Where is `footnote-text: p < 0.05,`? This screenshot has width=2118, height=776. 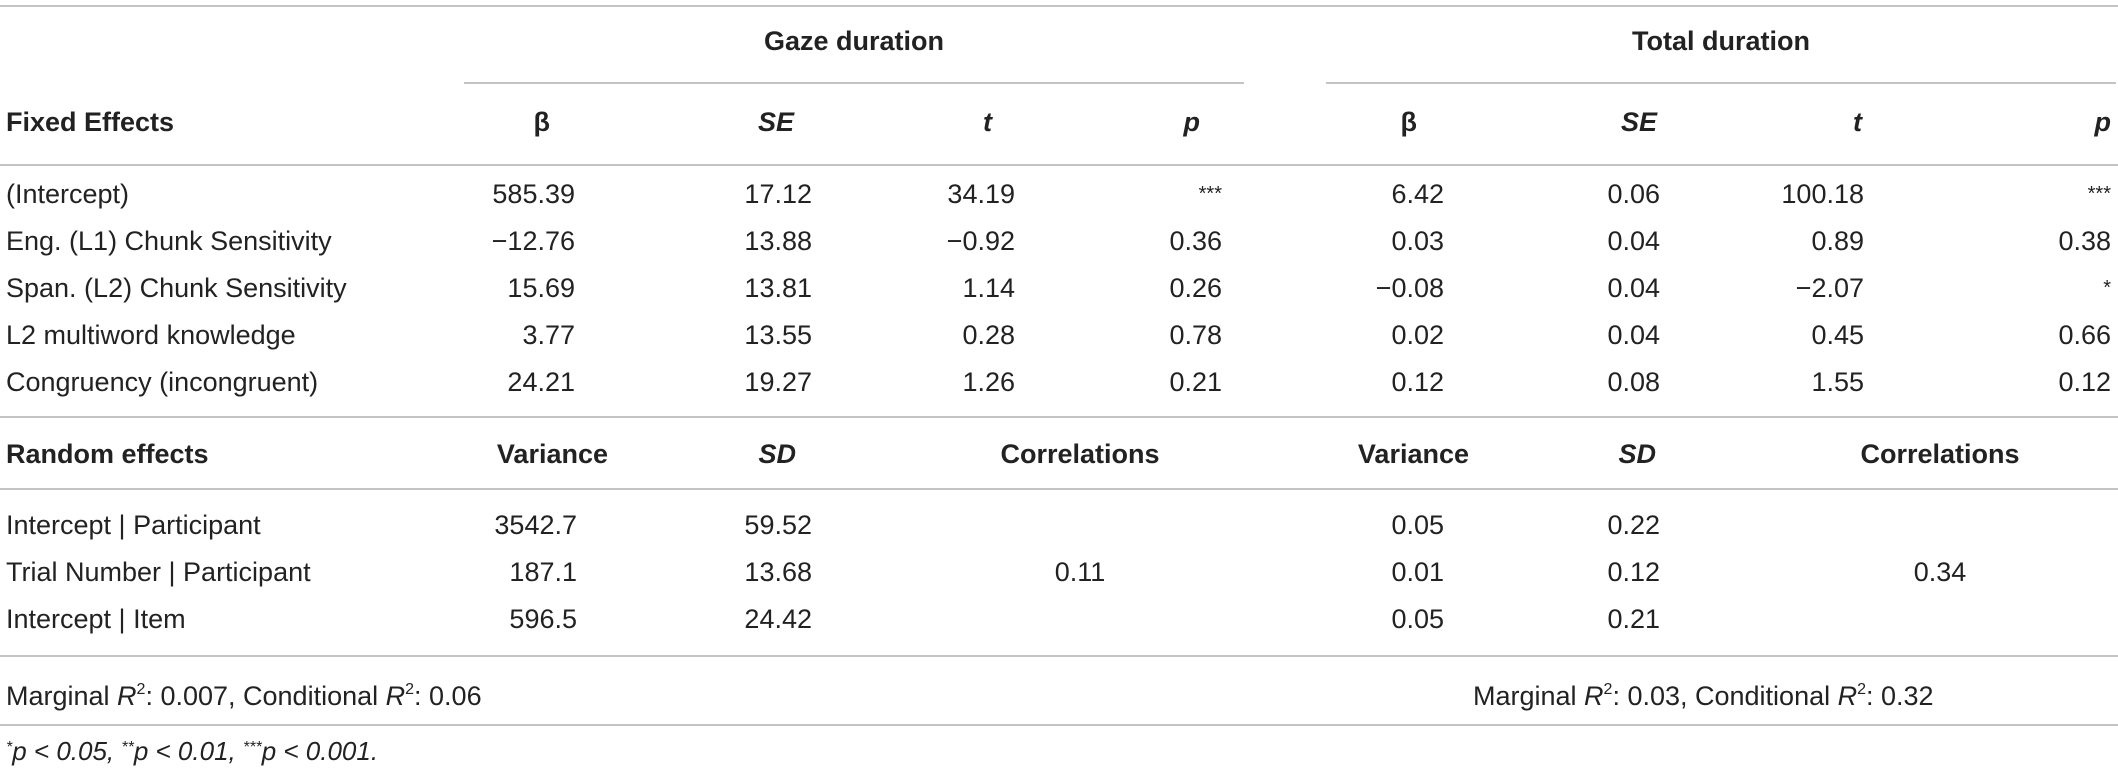 footnote-text: p < 0.05, is located at coordinates (67, 751).